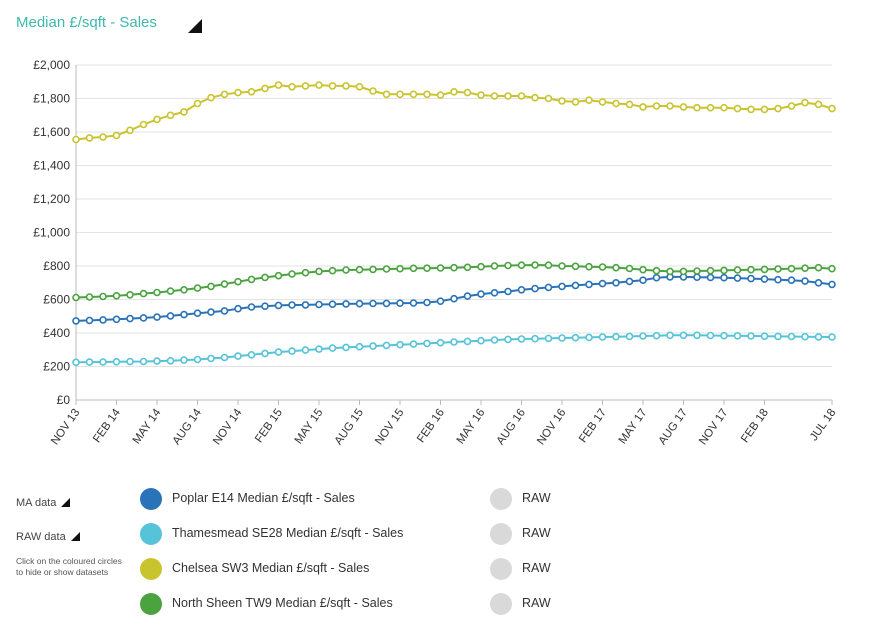  What do you see at coordinates (511, 427) in the screenshot?
I see `x-tick-label: AUG 16` at bounding box center [511, 427].